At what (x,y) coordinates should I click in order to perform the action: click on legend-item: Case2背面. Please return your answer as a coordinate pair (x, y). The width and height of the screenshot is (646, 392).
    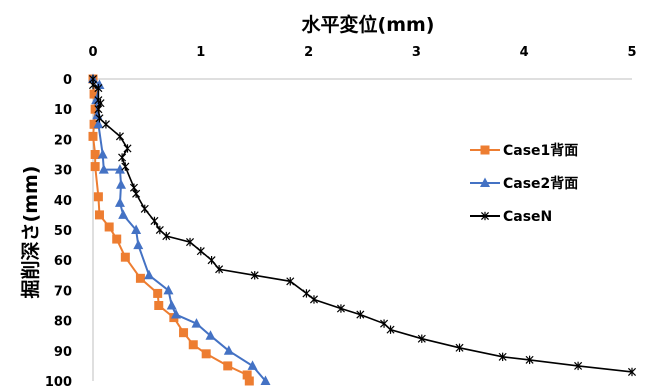
    Looking at the image, I should click on (524, 183).